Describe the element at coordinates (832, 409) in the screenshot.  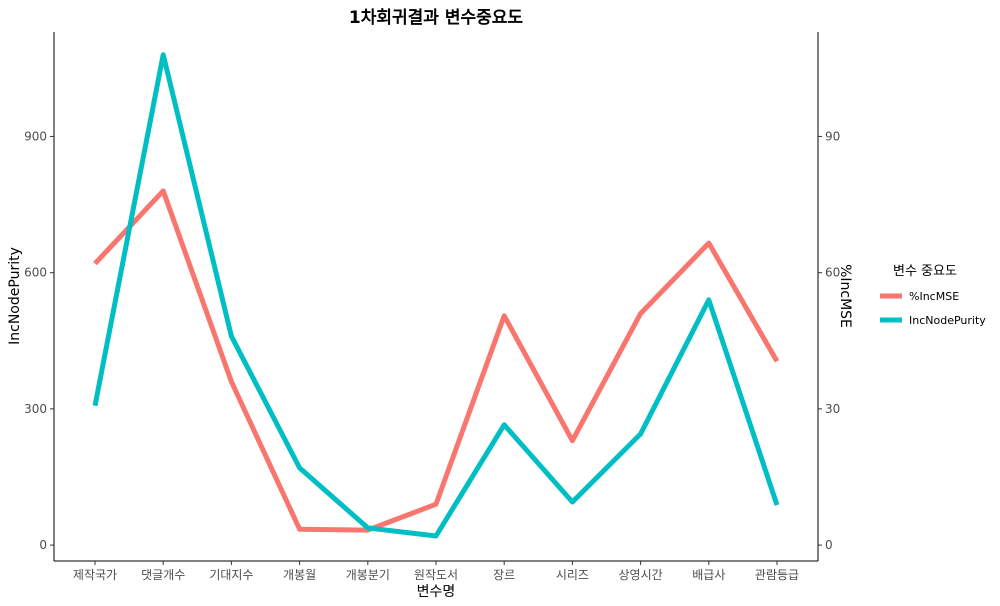
I see `right-tick-label: 30` at that location.